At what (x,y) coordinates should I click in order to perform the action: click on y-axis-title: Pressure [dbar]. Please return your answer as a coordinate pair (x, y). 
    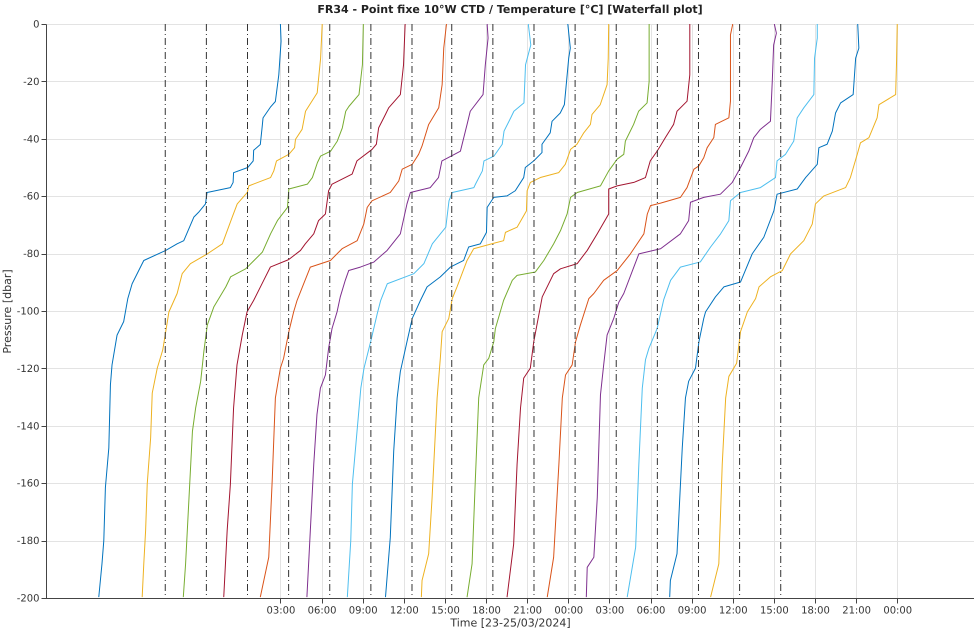
    Looking at the image, I should click on (7, 311).